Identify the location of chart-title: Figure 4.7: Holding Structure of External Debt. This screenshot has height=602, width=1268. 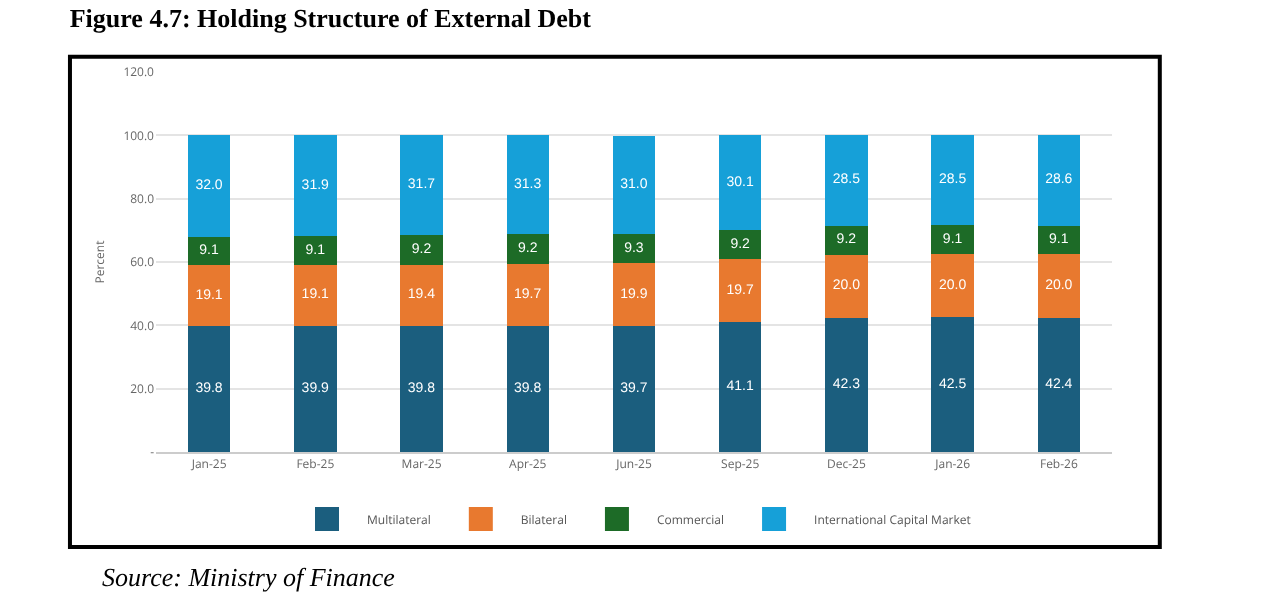
(331, 18).